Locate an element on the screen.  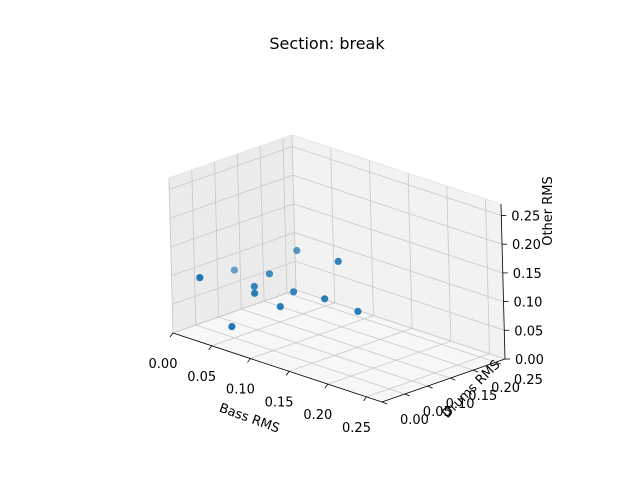
y-tick-label: 0.00 is located at coordinates (414, 420).